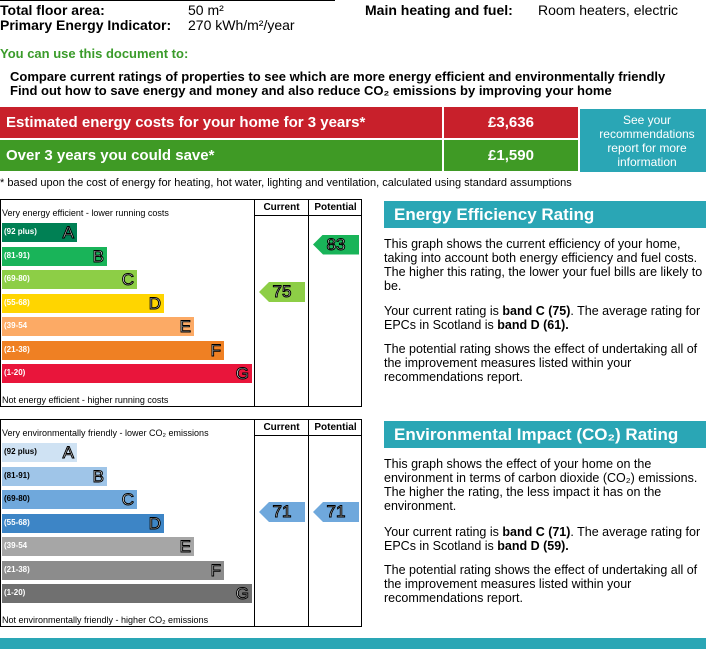  What do you see at coordinates (17, 278) in the screenshot?
I see `eer-band-range: (69-80)` at bounding box center [17, 278].